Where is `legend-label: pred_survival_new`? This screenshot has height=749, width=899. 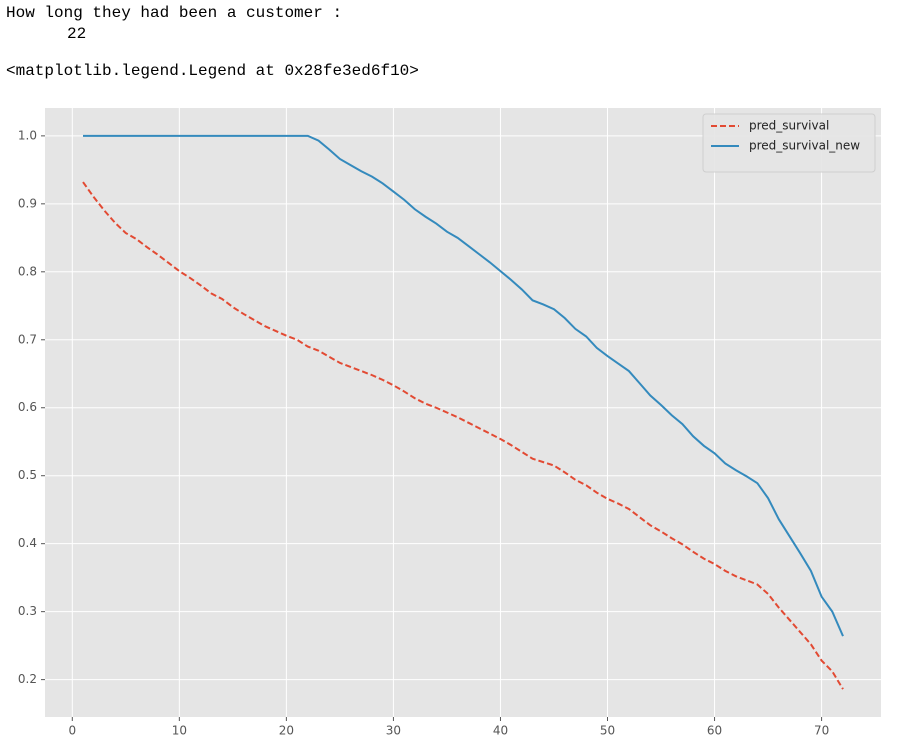
legend-label: pred_survival_new is located at coordinates (804, 146).